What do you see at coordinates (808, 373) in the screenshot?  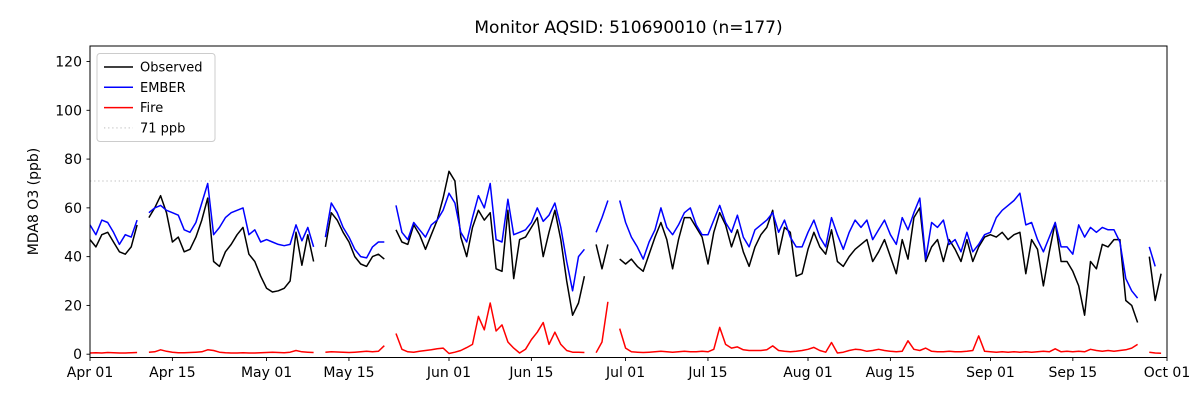 I see `x-tick-label: Aug 01` at bounding box center [808, 373].